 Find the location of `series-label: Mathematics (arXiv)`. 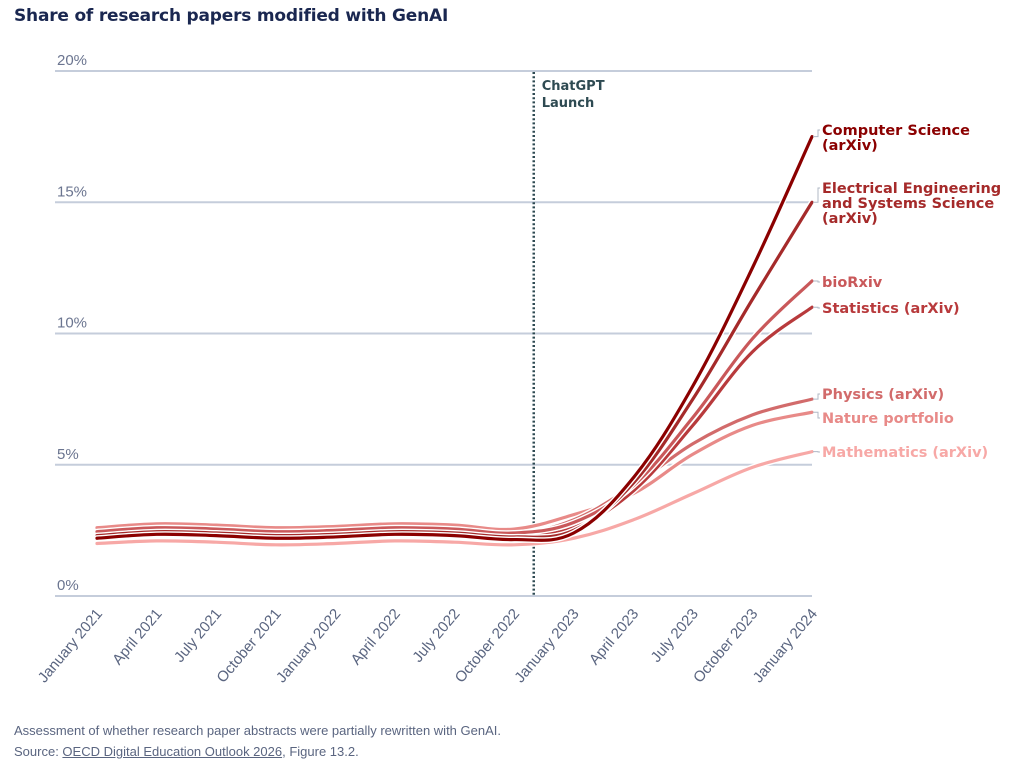

series-label: Mathematics (arXiv) is located at coordinates (905, 453).